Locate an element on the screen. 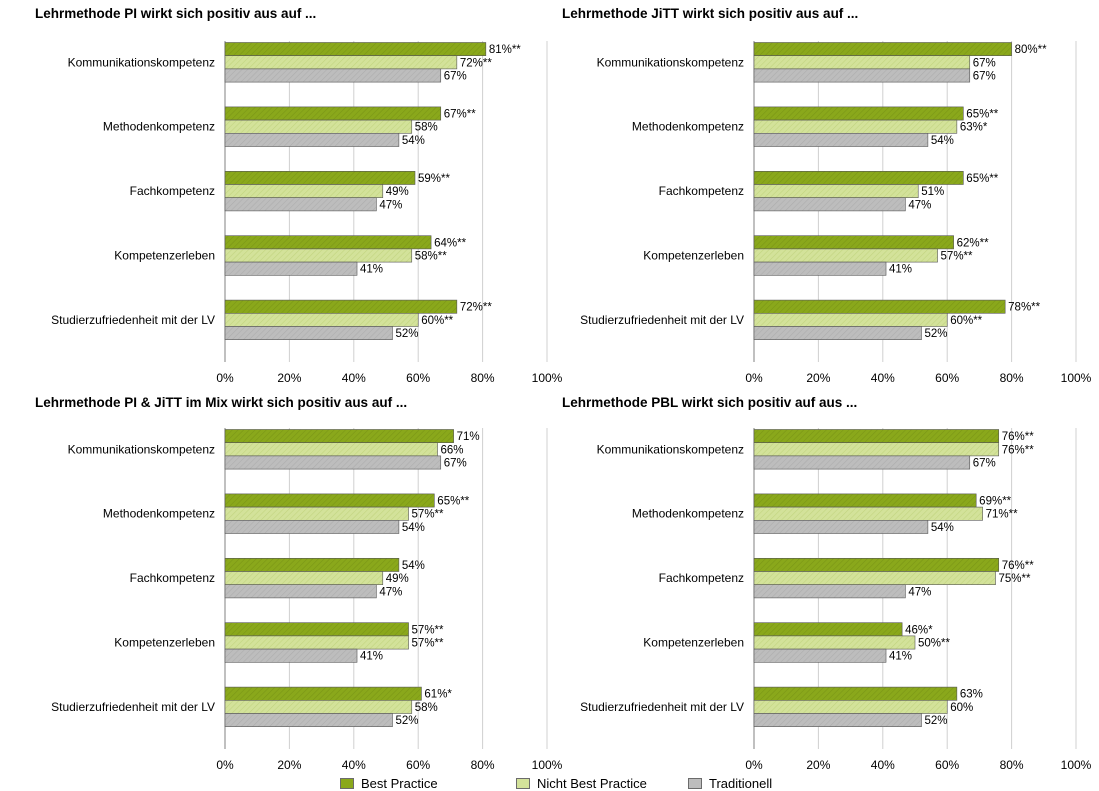 The height and width of the screenshot is (791, 1099). x-tick-label: 40% is located at coordinates (883, 378).